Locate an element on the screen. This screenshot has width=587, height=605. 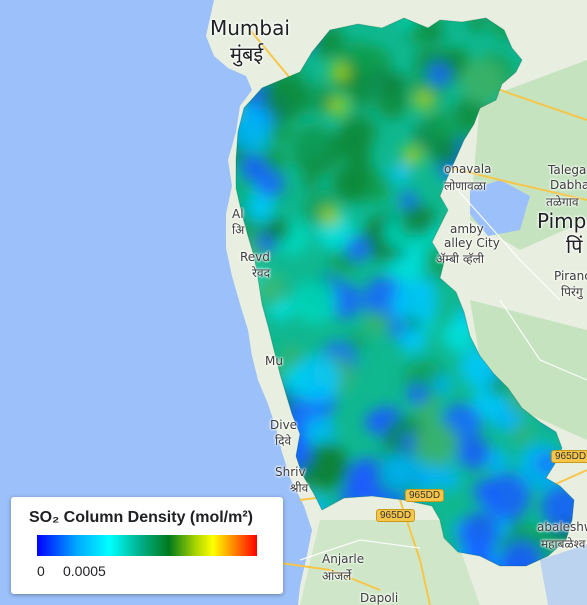
place-label-talegaon: Talega is located at coordinates (567, 170).